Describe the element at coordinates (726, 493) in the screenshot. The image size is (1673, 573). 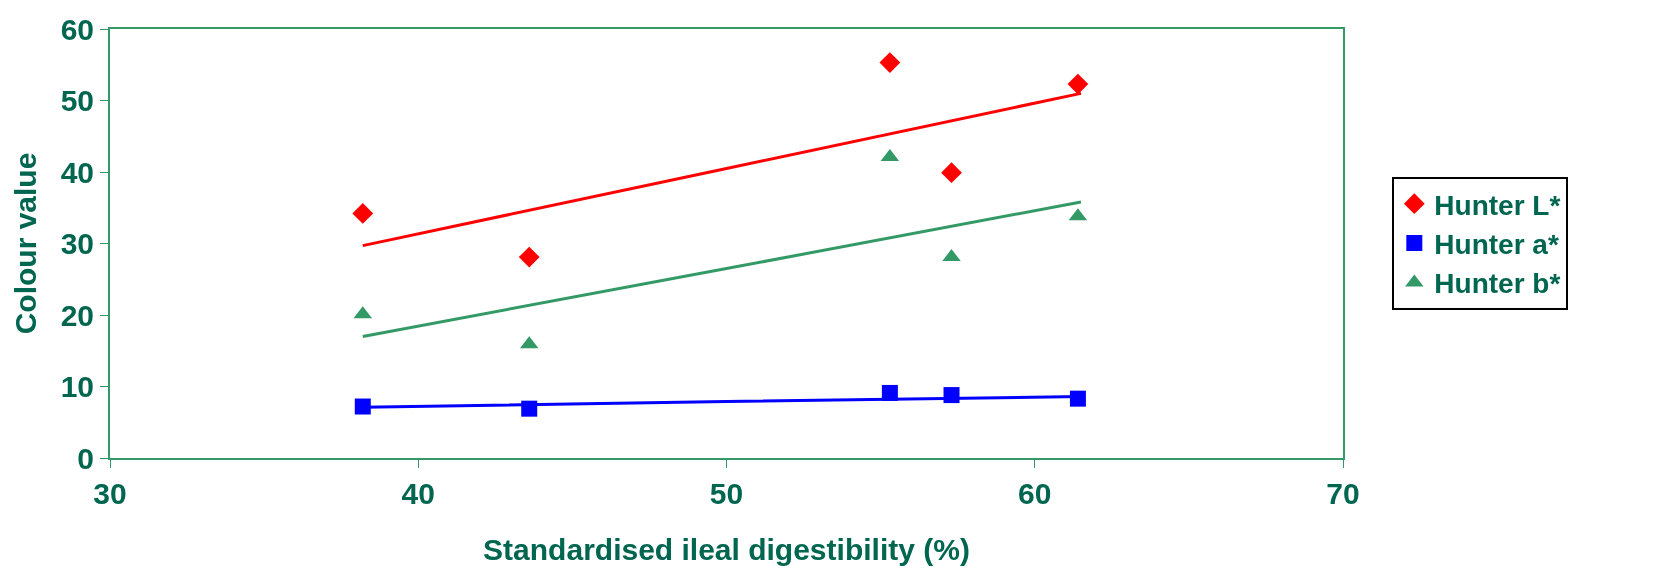
I see `x-tick-label: 50` at that location.